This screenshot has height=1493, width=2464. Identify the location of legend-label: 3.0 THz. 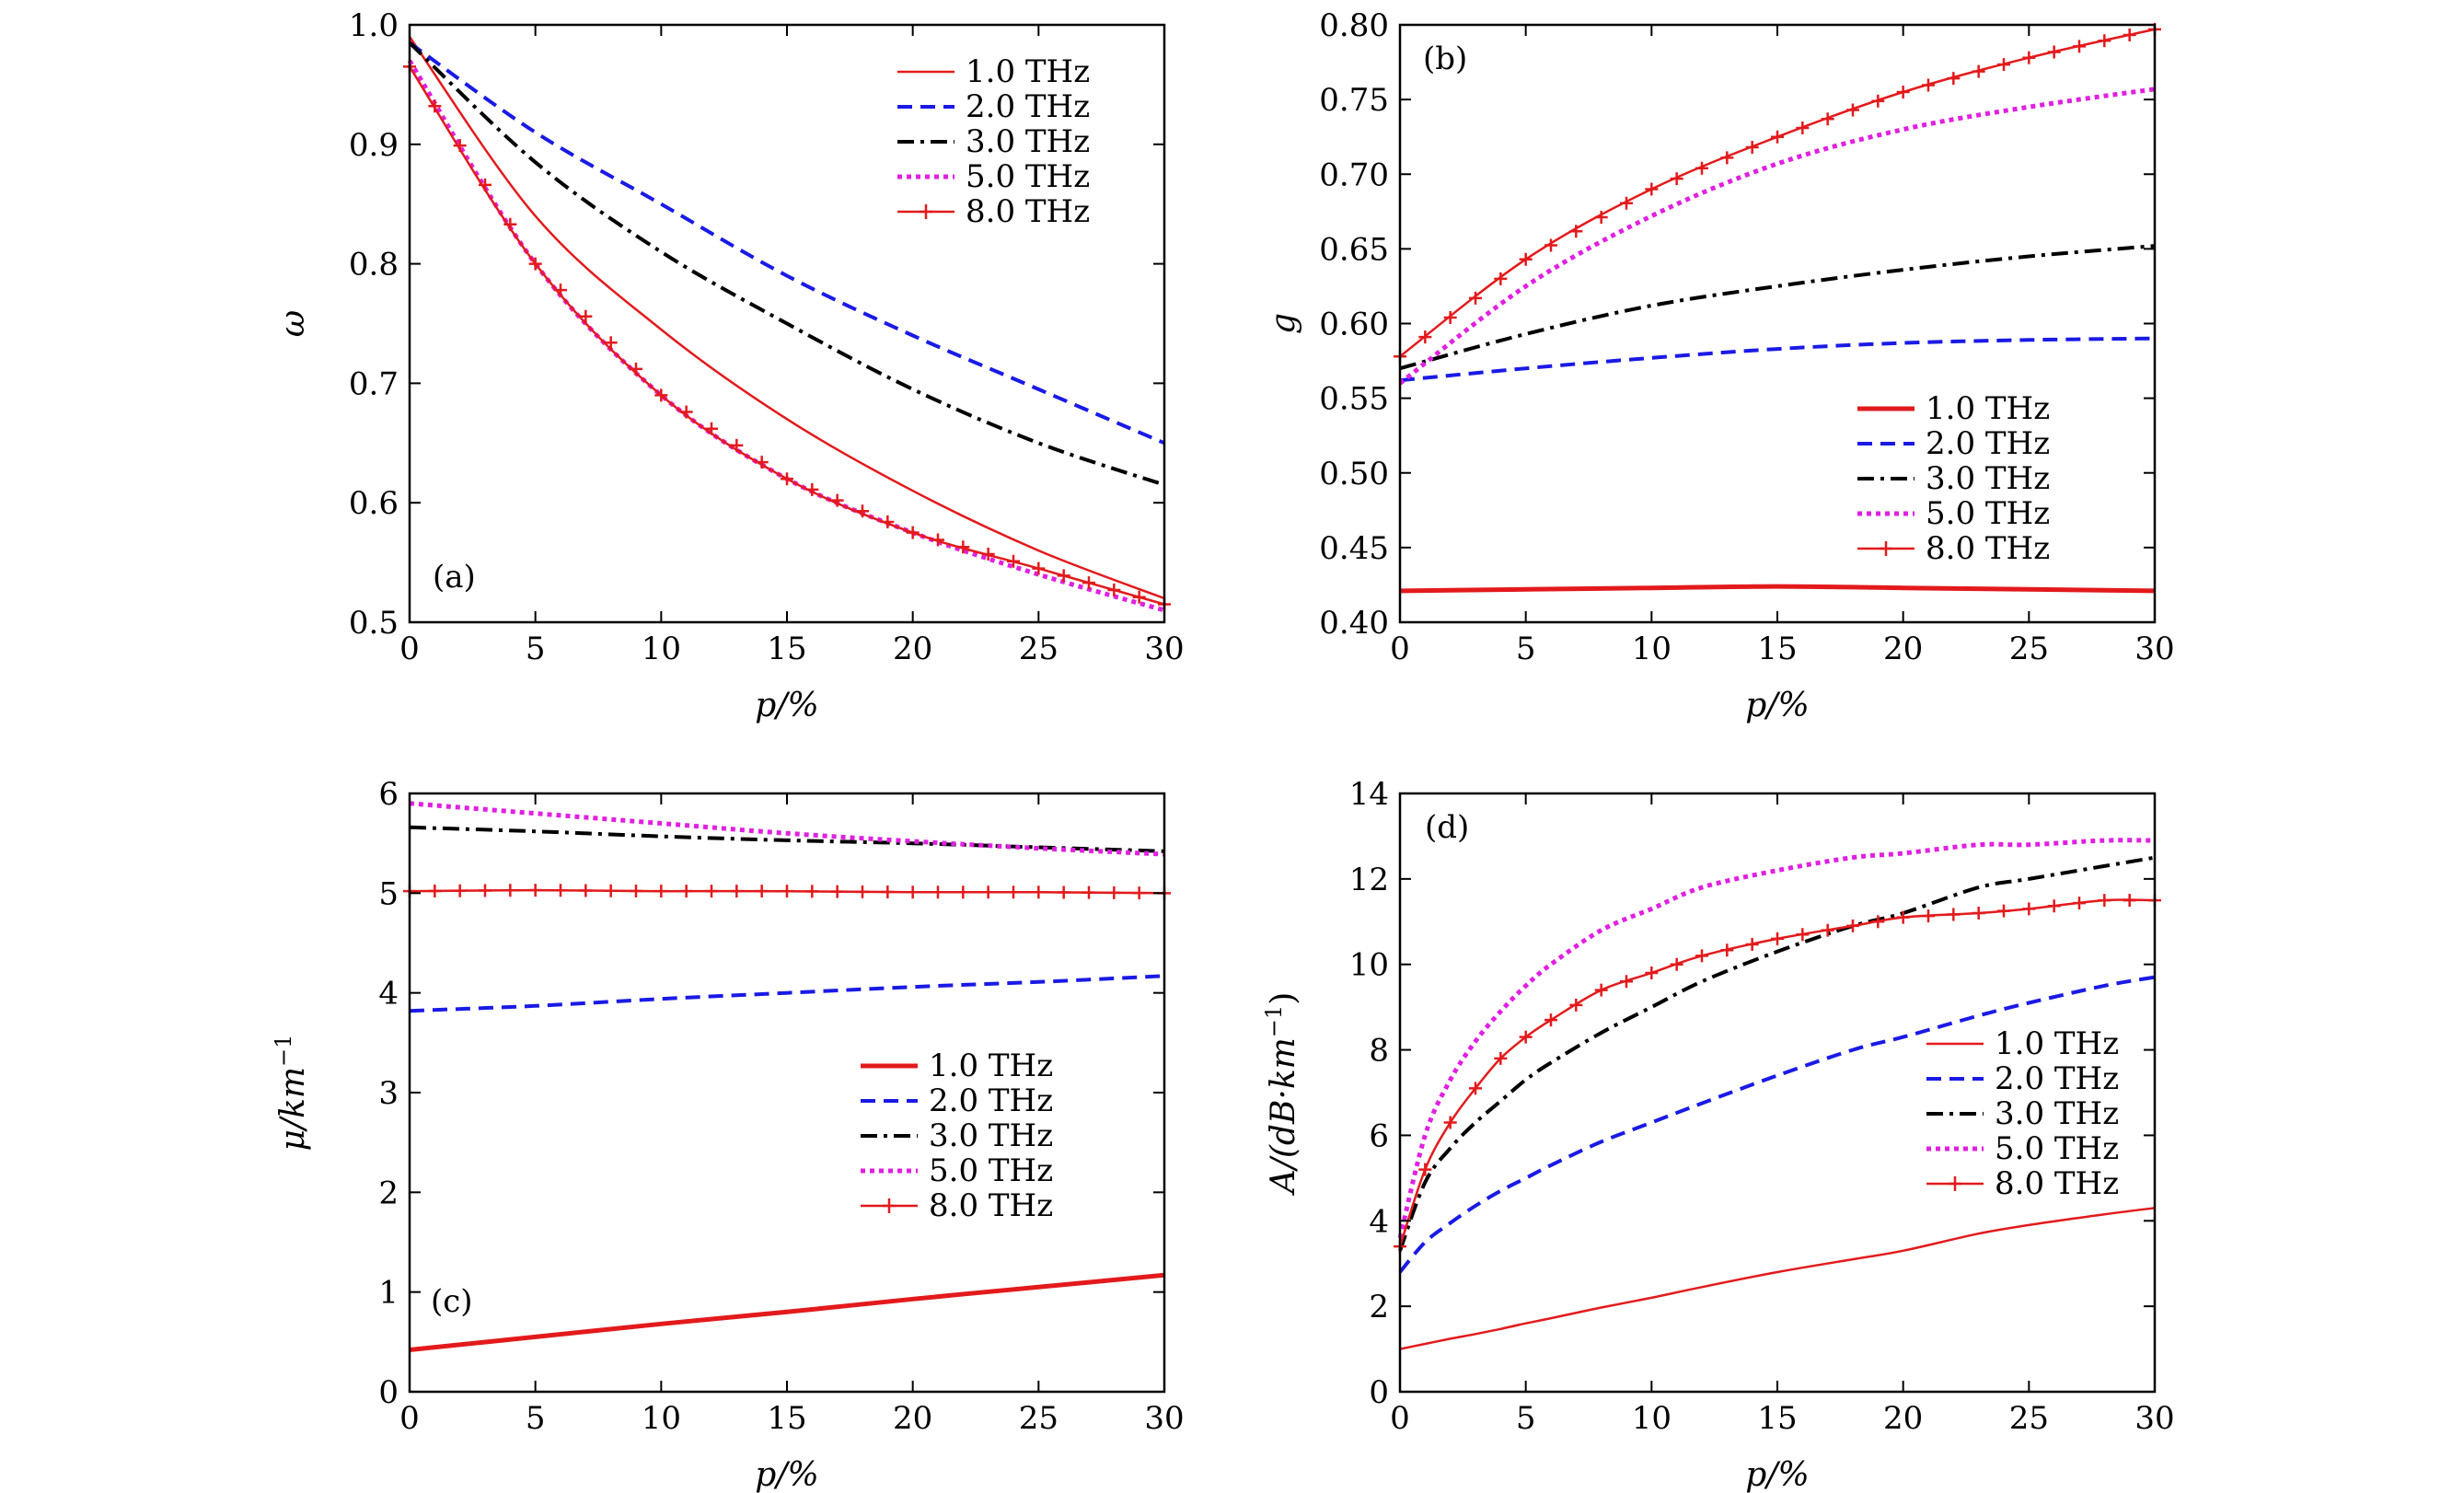
(2057, 1113).